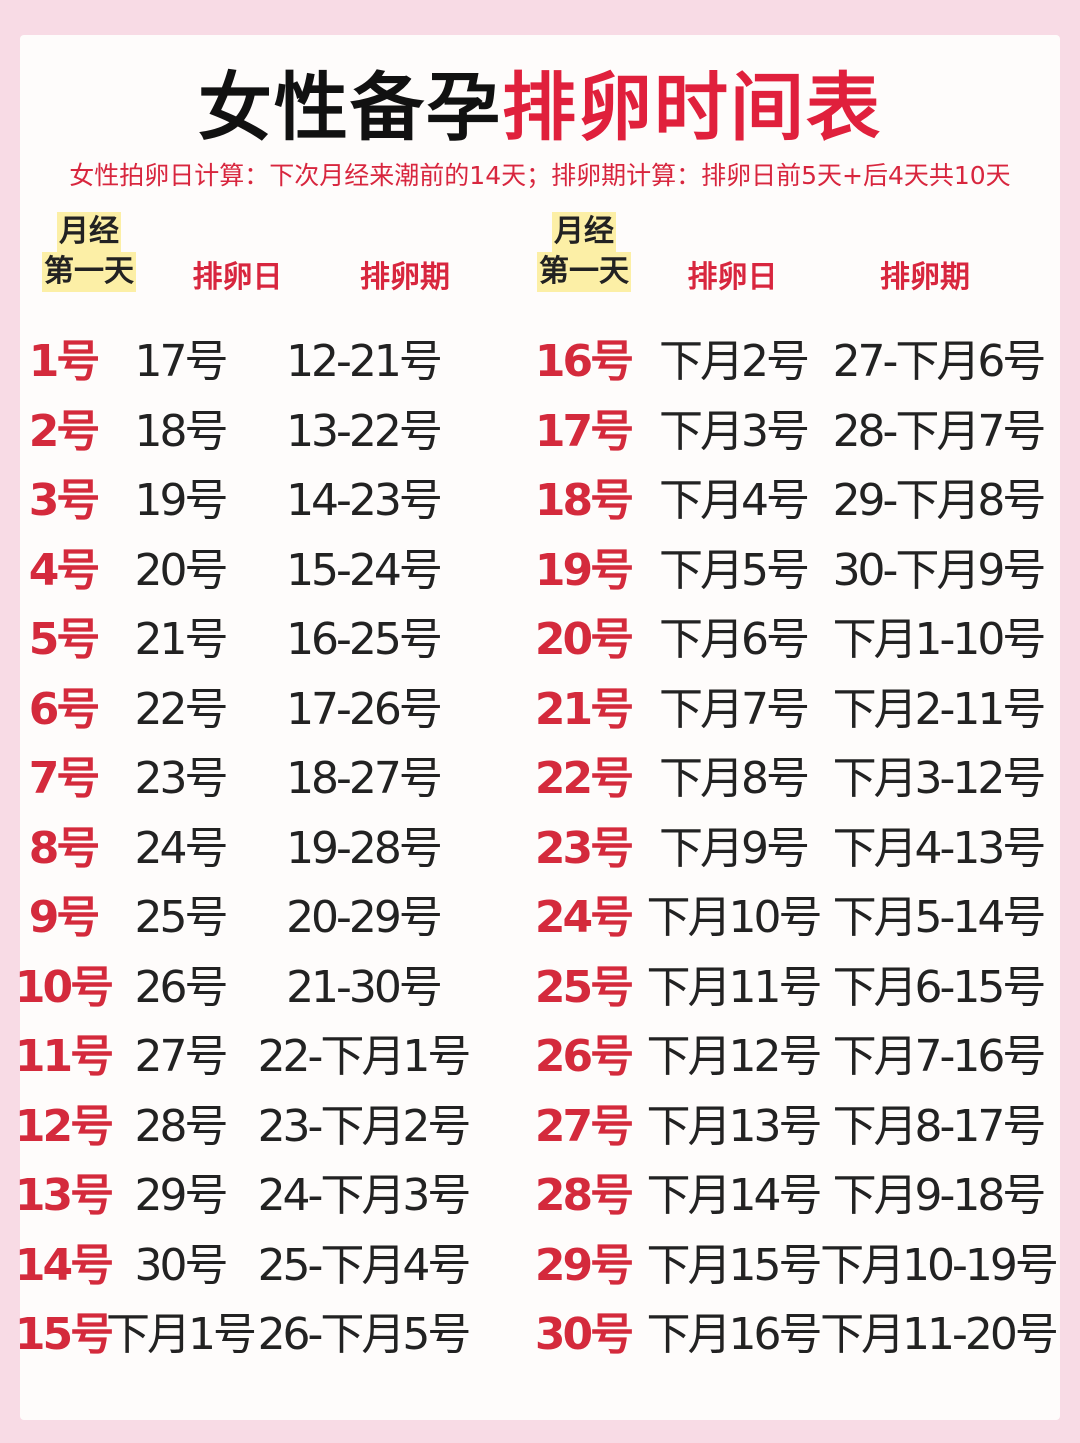  Describe the element at coordinates (64, 500) in the screenshot. I see `cycle-day: 3号` at that location.